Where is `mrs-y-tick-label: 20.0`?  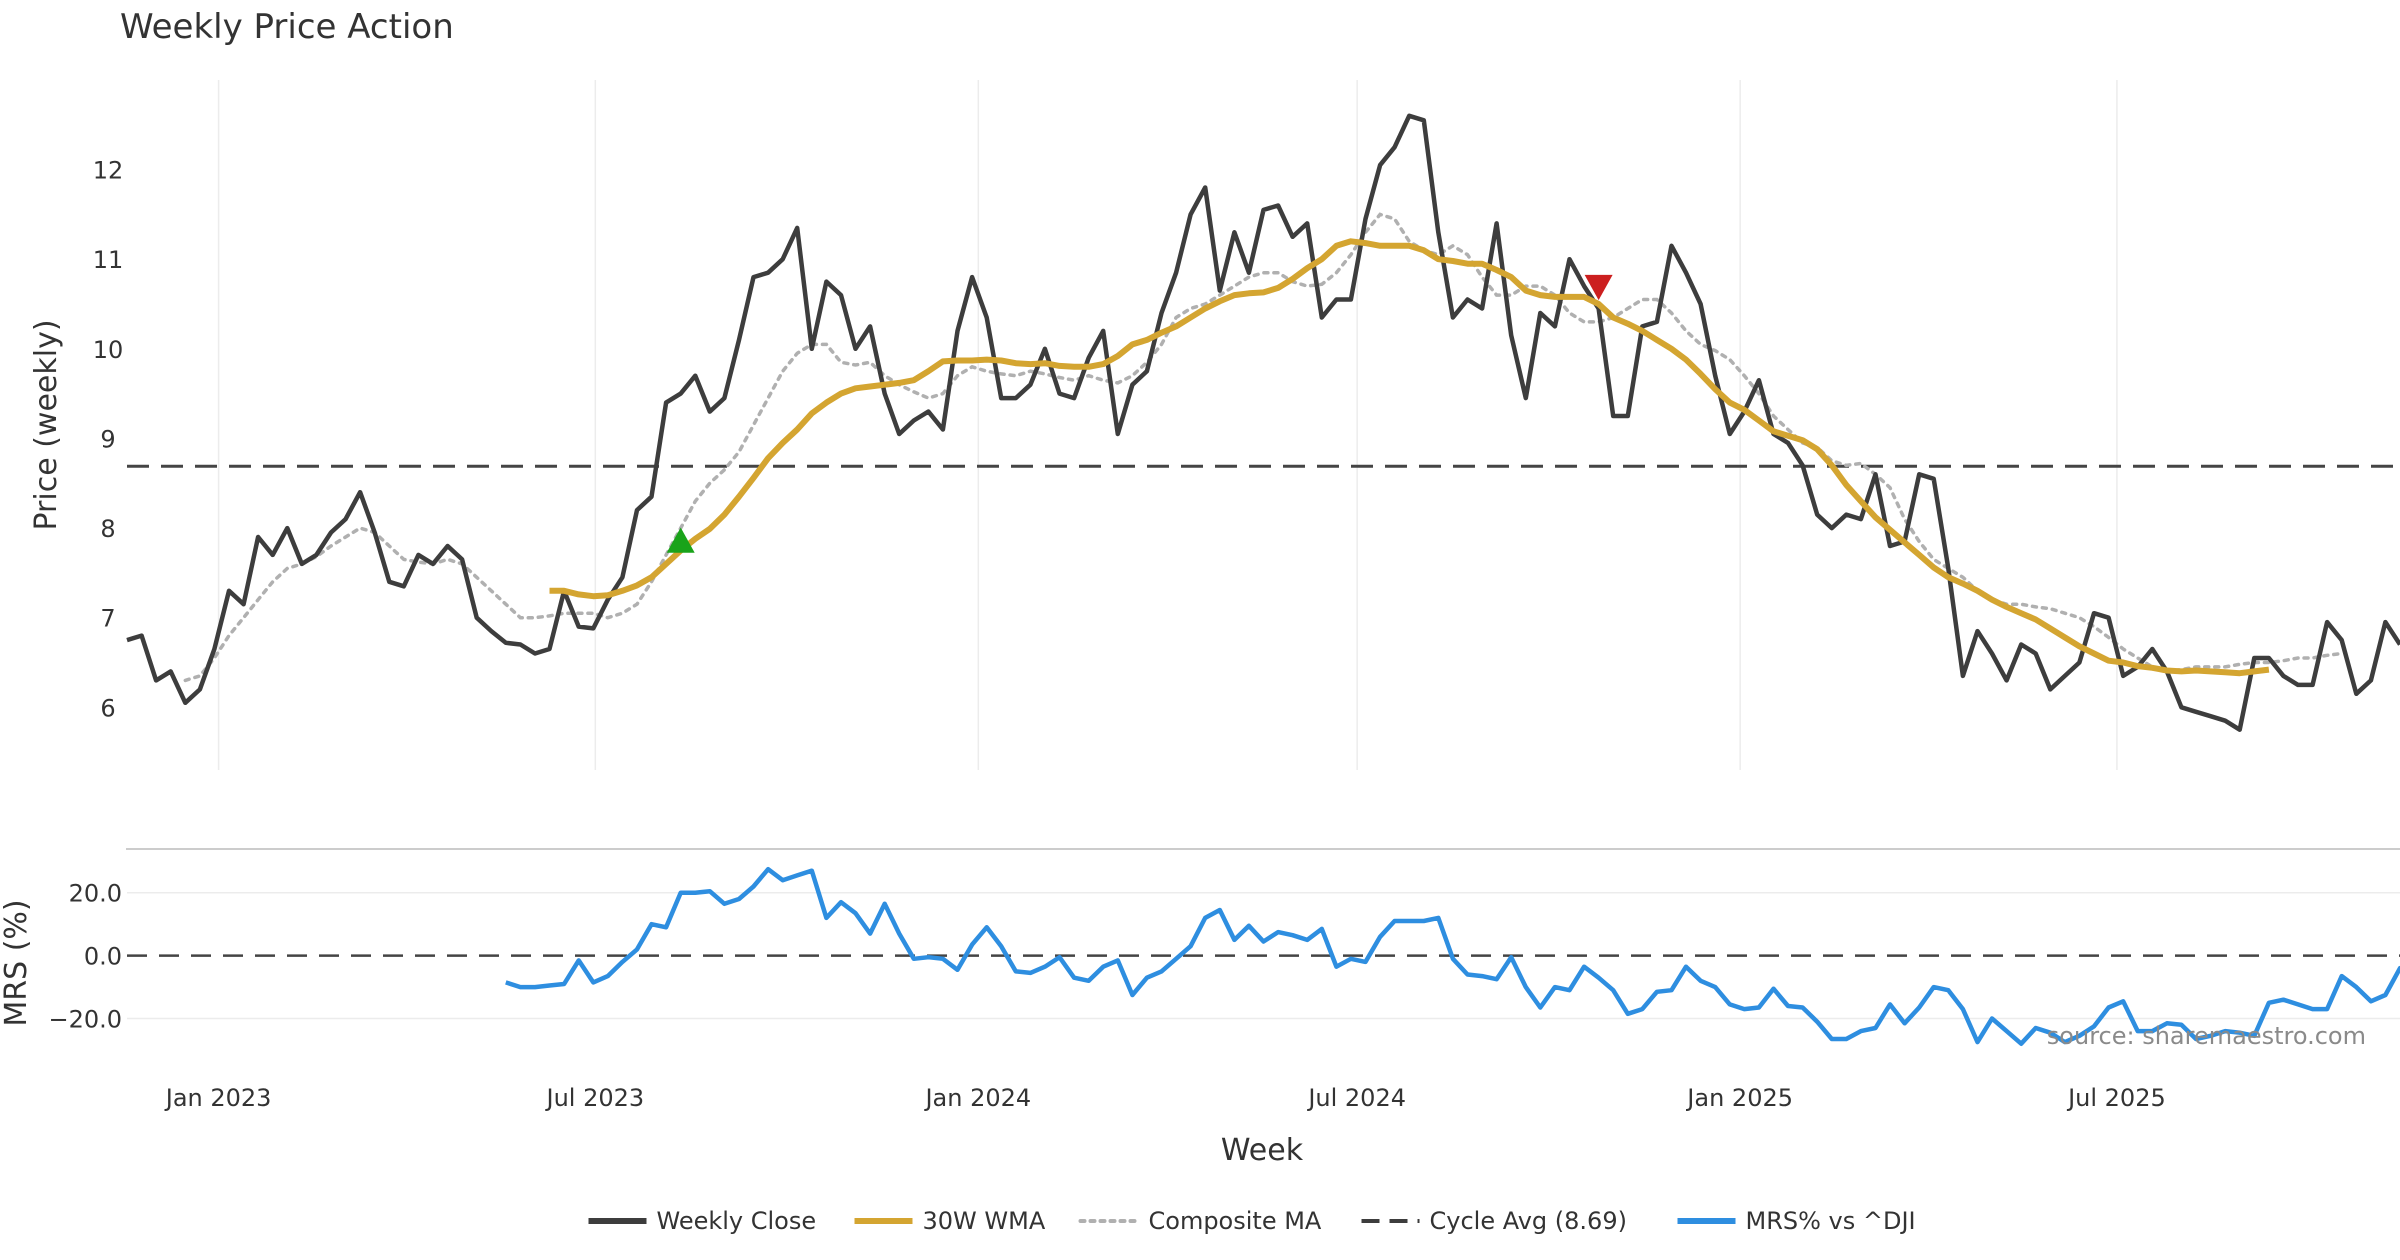 mrs-y-tick-label: 20.0 is located at coordinates (95, 894).